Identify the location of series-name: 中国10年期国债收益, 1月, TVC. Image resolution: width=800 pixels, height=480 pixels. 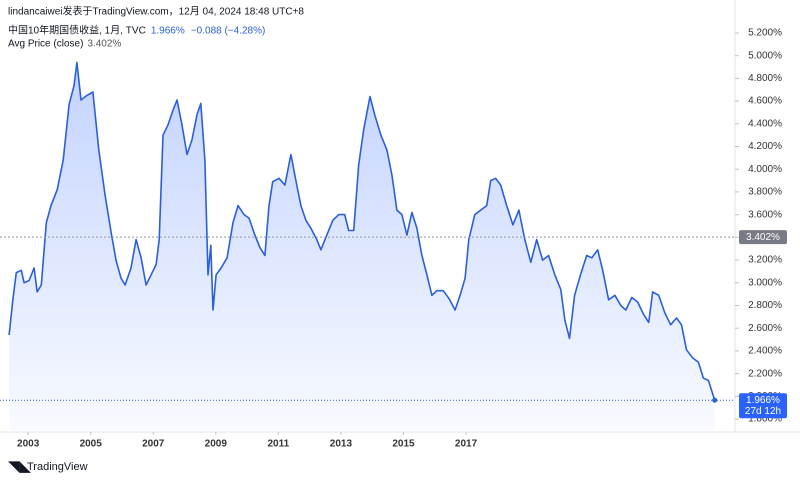
(77, 30).